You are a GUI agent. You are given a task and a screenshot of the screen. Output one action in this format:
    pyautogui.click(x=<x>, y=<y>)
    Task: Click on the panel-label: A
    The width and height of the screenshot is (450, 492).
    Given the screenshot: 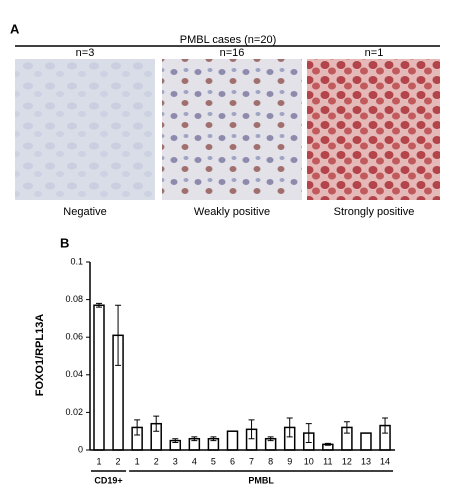 What is the action you would take?
    pyautogui.click(x=15, y=28)
    